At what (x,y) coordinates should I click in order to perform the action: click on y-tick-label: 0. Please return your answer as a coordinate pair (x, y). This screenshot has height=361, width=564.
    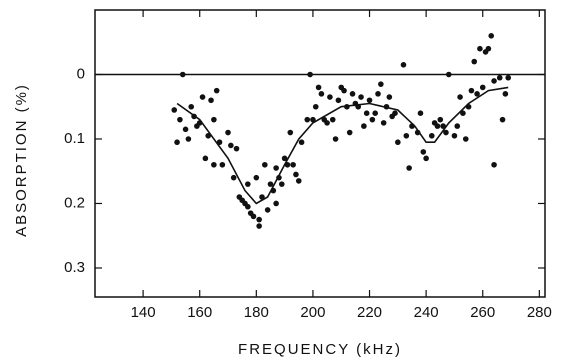
    Looking at the image, I should click on (81, 73).